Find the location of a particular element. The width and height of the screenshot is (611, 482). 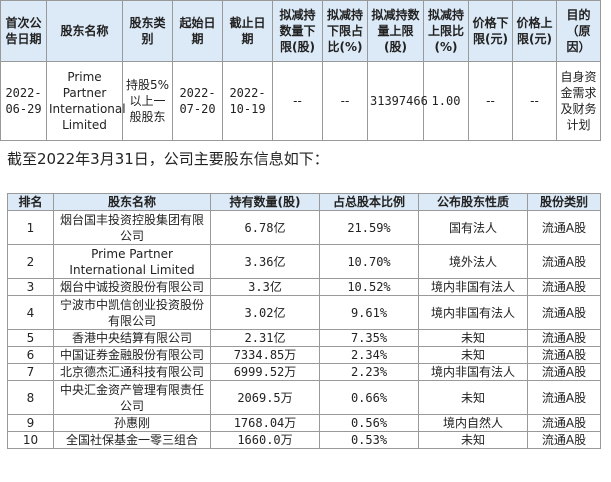

cell-shareholder-type: 持股5%以上一般股东 is located at coordinates (147, 101).